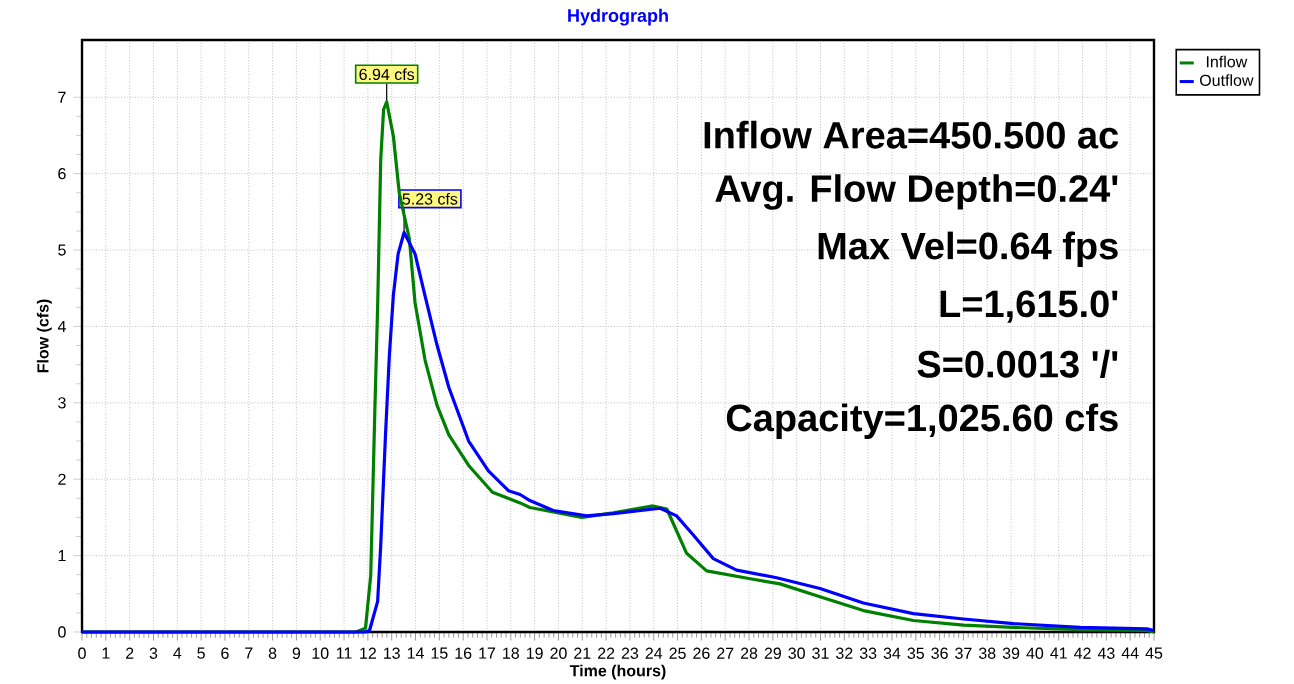  I want to click on x-tick-label: 6, so click(225, 653).